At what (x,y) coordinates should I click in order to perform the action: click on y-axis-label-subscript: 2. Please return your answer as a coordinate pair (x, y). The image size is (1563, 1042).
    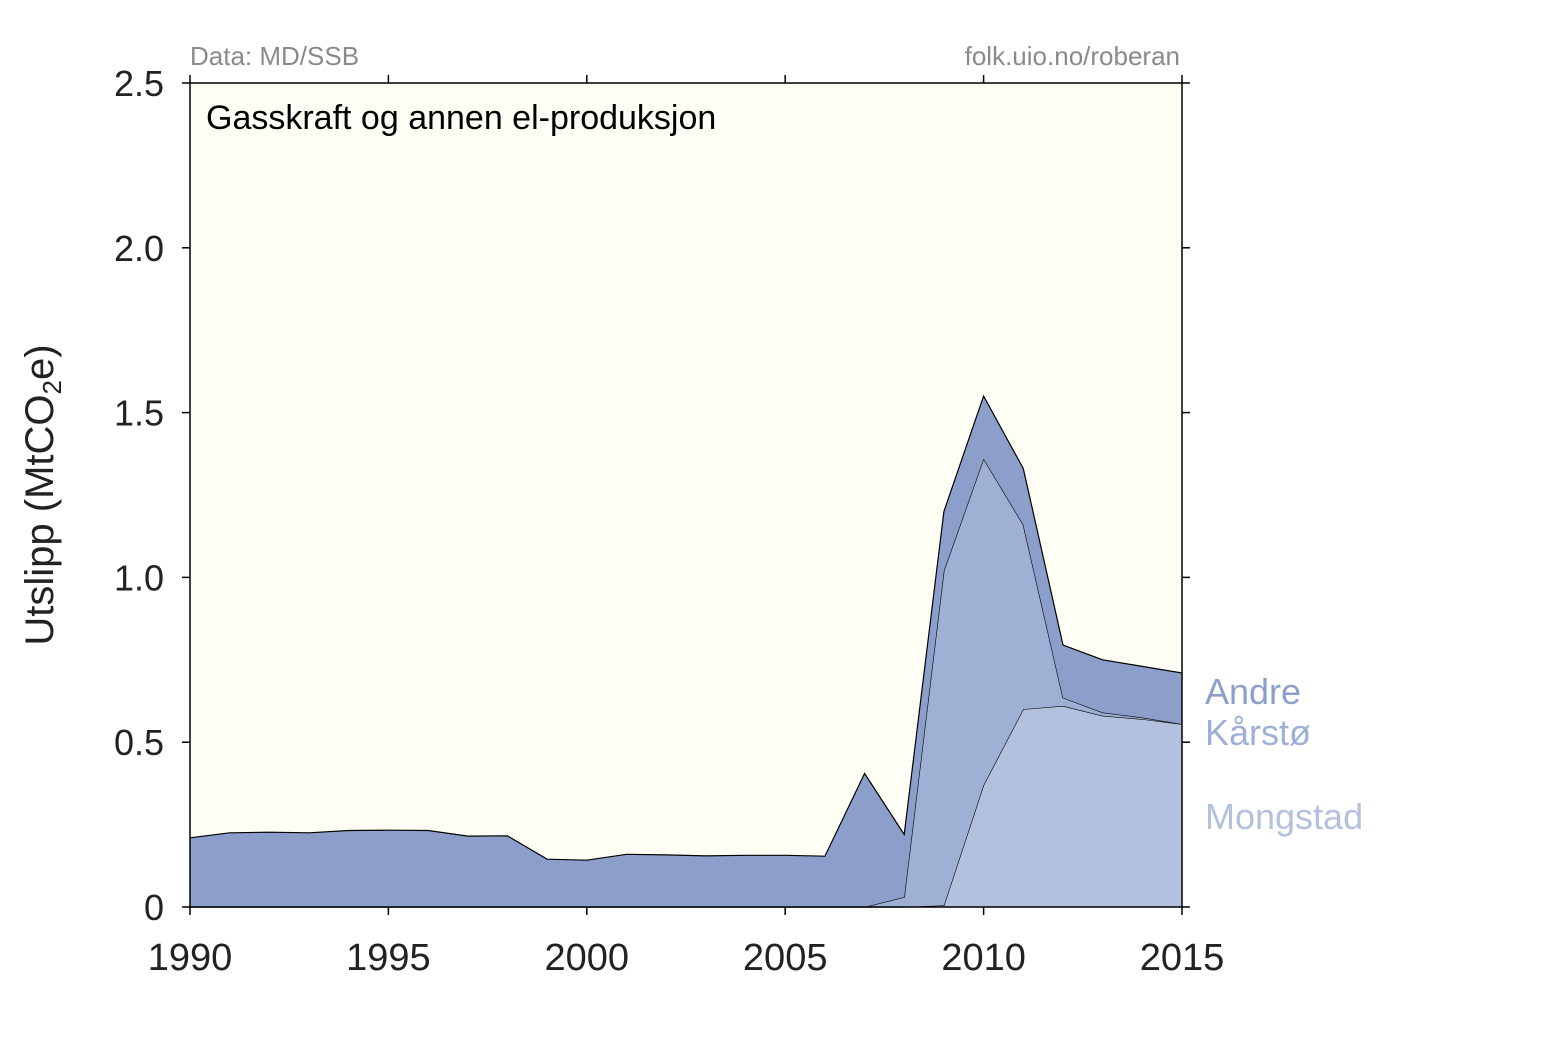
    Looking at the image, I should click on (52, 387).